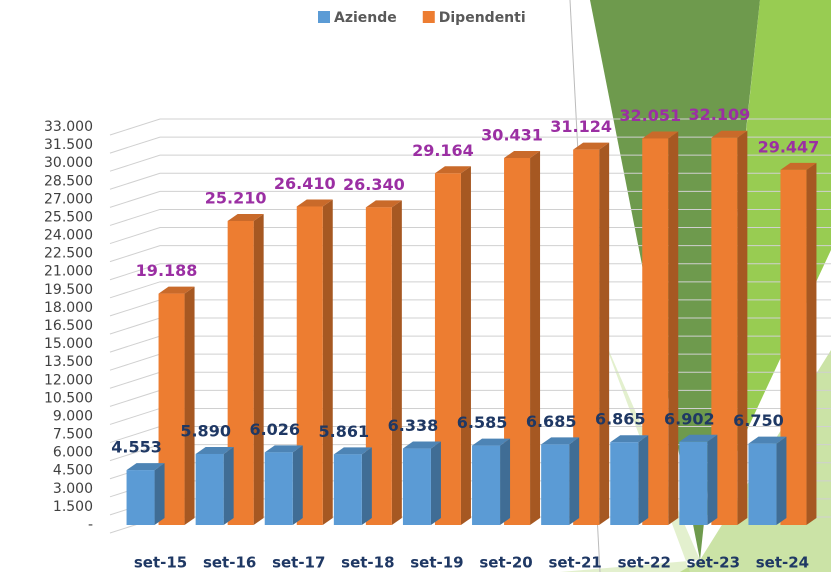 The image size is (831, 572). I want to click on y-tick-label: 31.500, so click(68, 145).